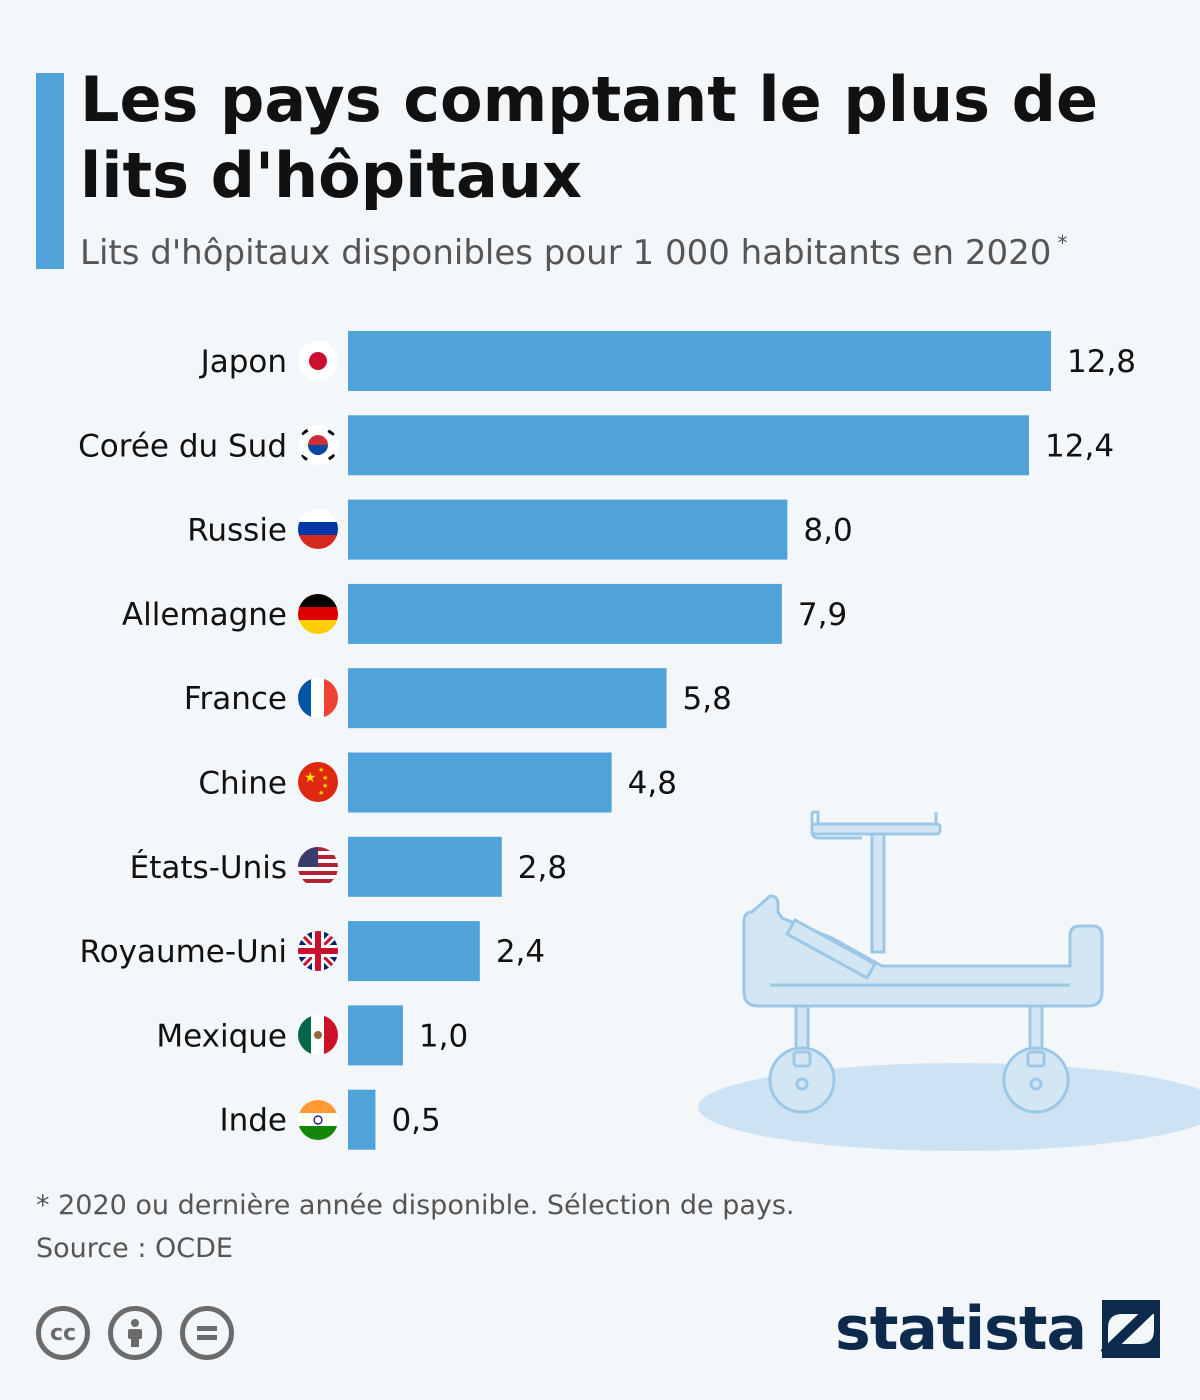 This screenshot has width=1200, height=1400. I want to click on subtitle-footnote-marker: *, so click(1062, 243).